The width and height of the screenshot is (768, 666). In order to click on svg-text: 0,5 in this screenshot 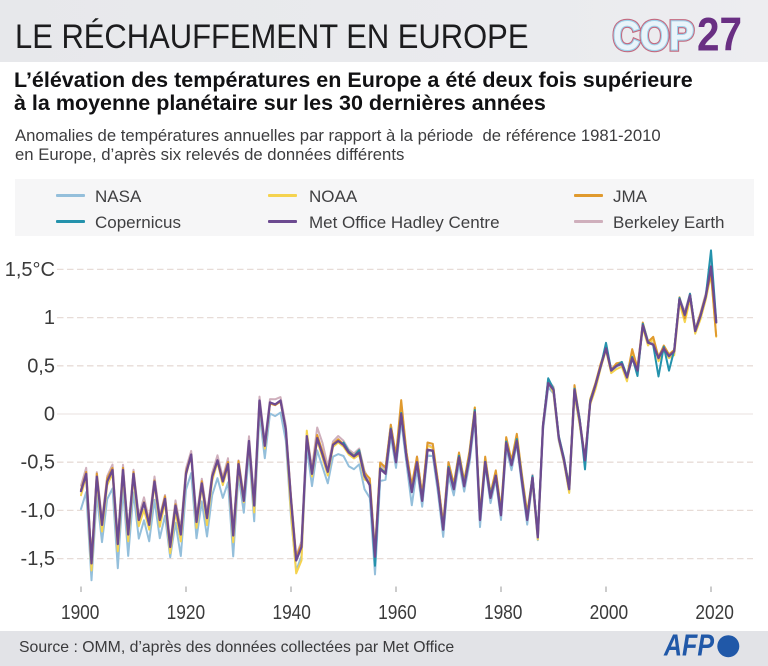, I will do `click(41, 366)`.